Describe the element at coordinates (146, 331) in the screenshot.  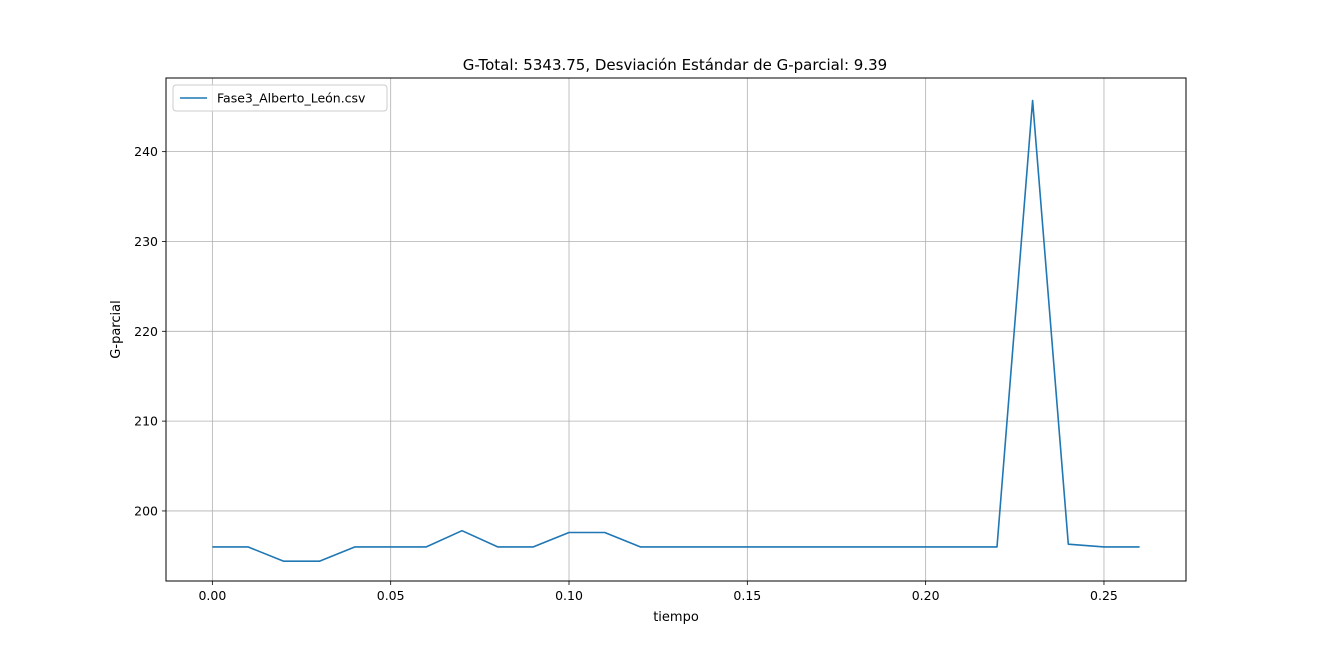
I see `y-tick-label: 220` at that location.